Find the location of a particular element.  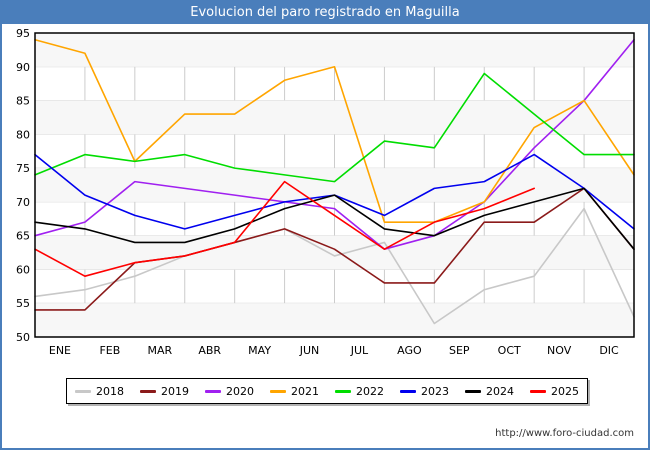

legend-item-2019: 2019 is located at coordinates (164, 391).